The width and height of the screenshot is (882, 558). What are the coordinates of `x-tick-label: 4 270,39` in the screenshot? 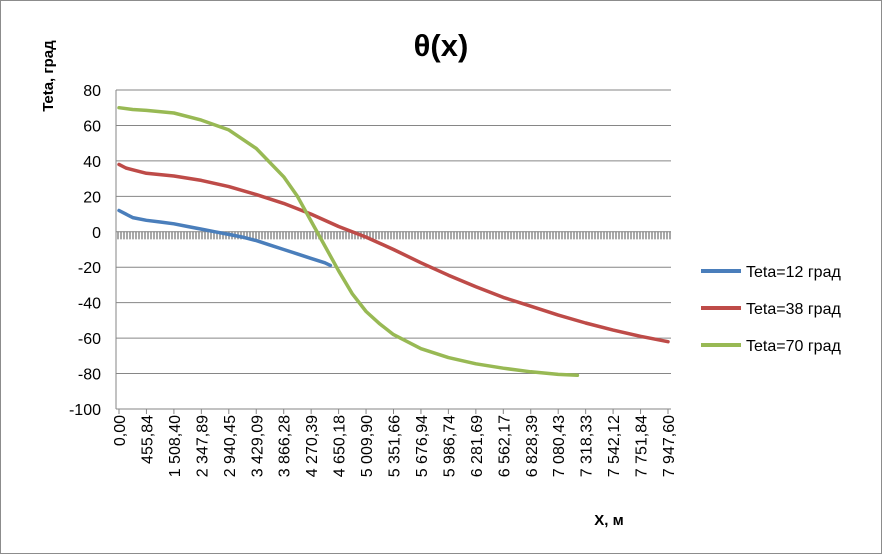 It's located at (312, 446).